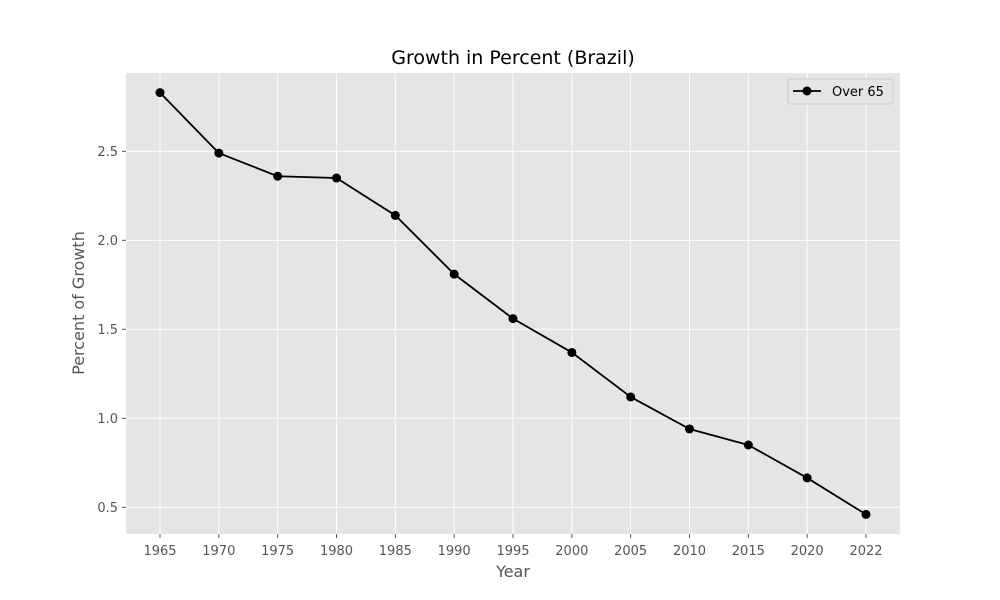 The height and width of the screenshot is (600, 1000). Describe the element at coordinates (513, 58) in the screenshot. I see `chart-title: Growth in Percent (Brazil)` at that location.